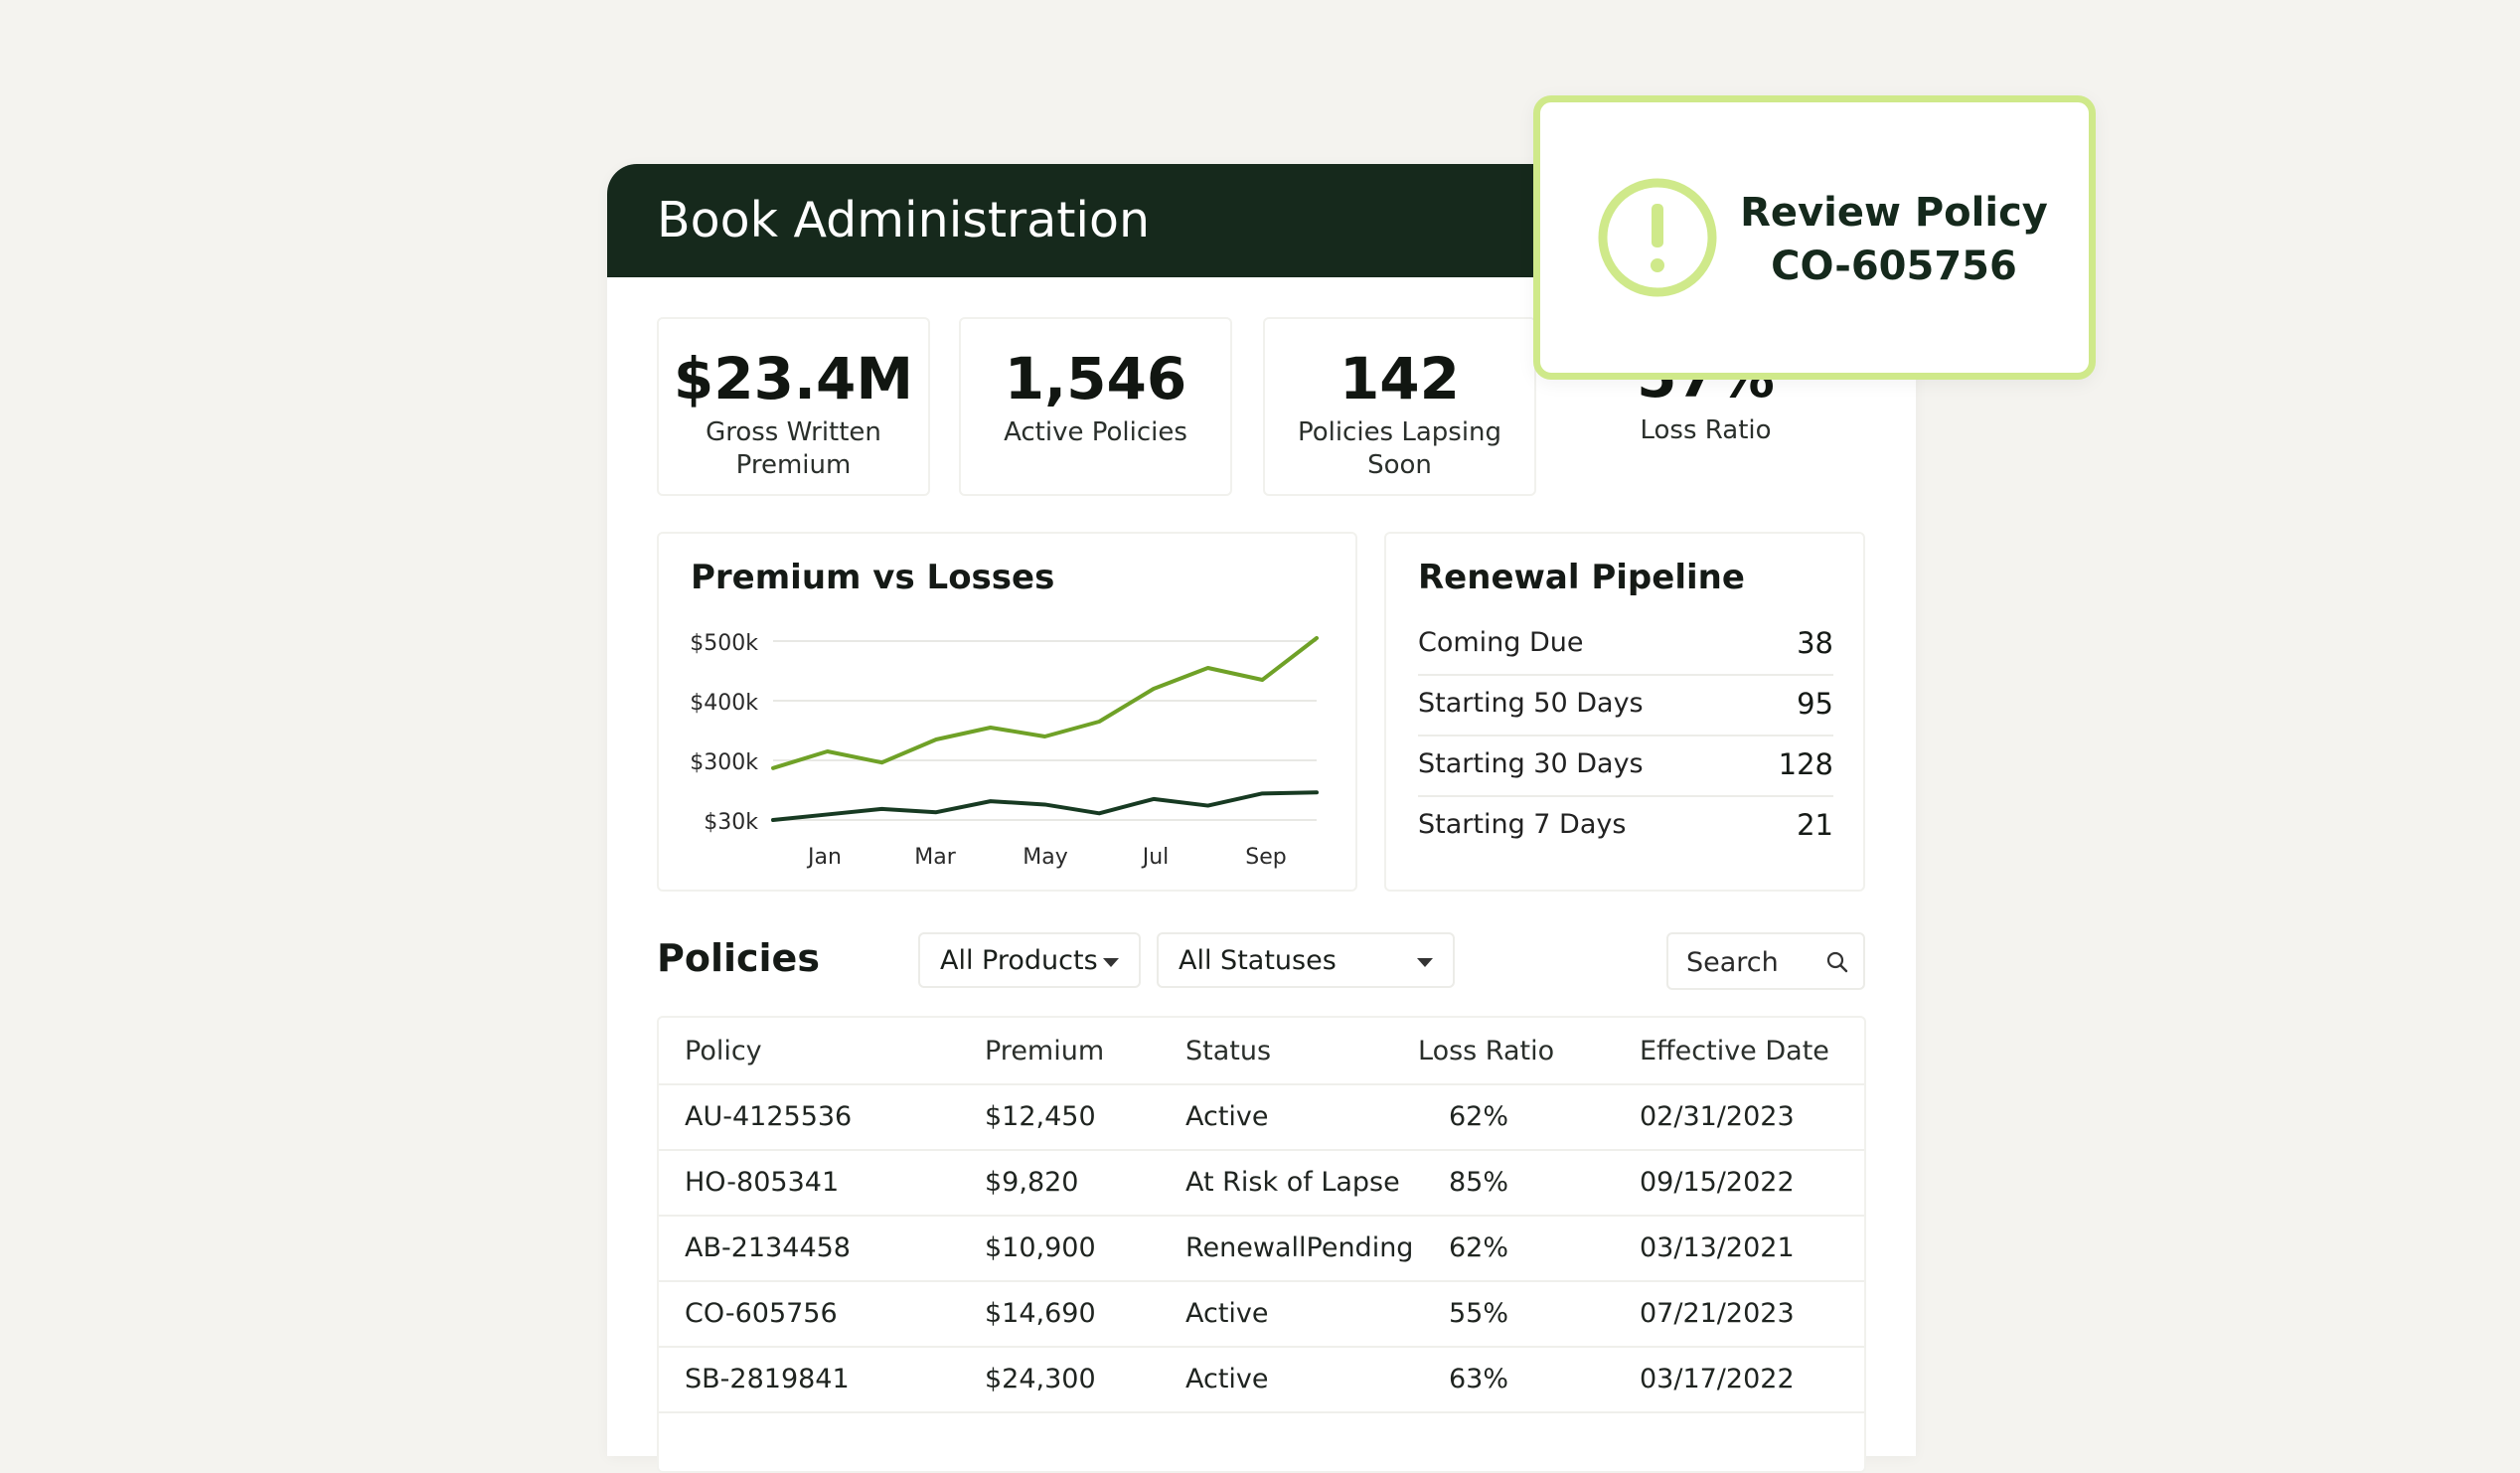 Image resolution: width=2520 pixels, height=1473 pixels. I want to click on pipeline-row-starting-50-days: Starting 50 Days 95, so click(1625, 705).